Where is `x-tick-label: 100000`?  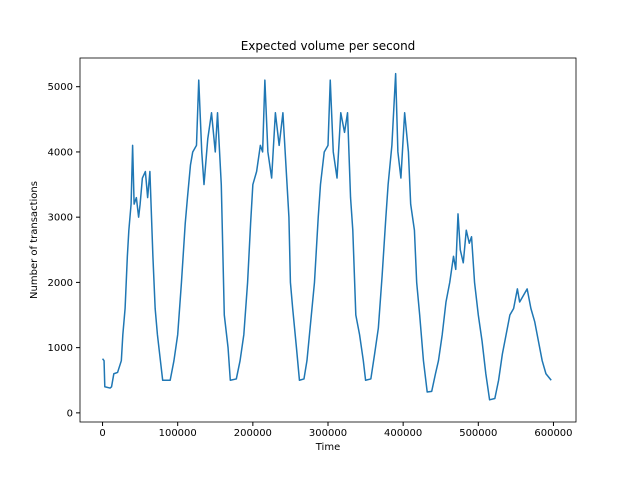 x-tick-label: 100000 is located at coordinates (178, 433).